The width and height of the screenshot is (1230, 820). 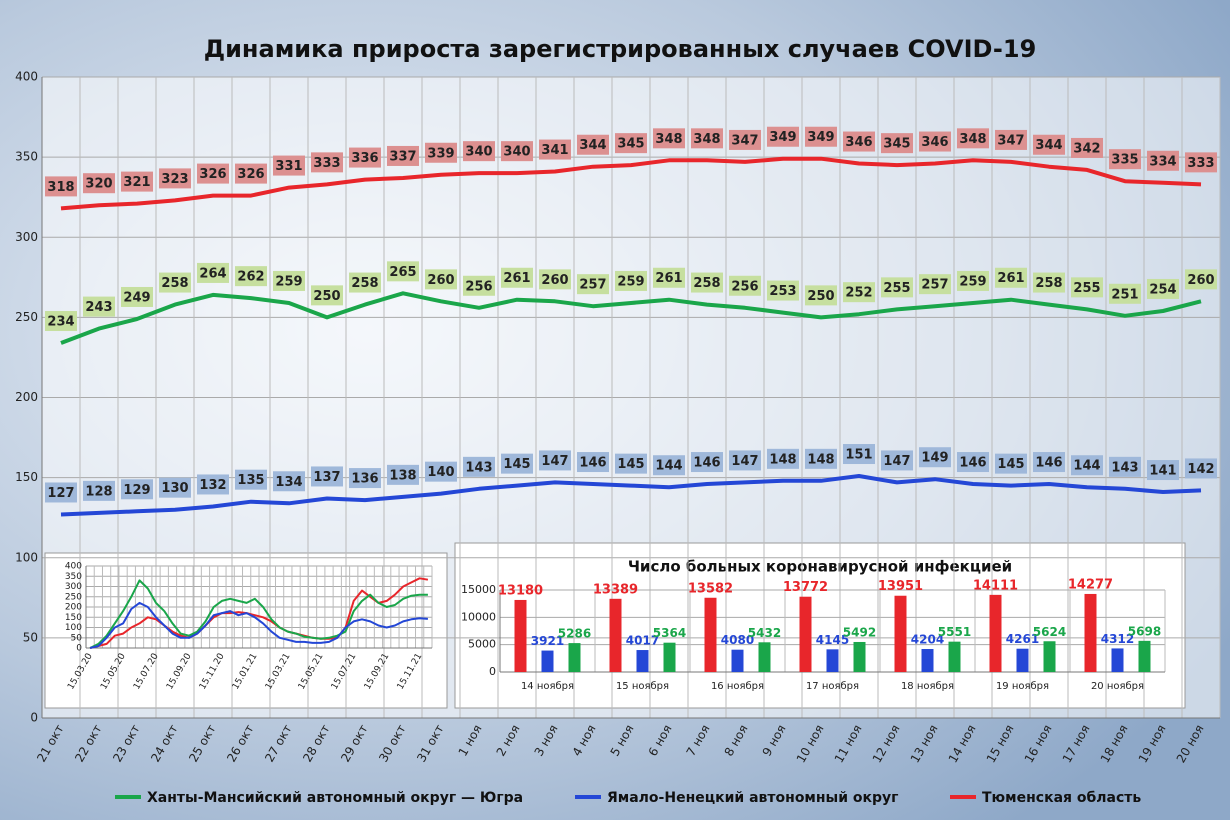 What do you see at coordinates (554, 150) in the screenshot?
I see `value-label: 341` at bounding box center [554, 150].